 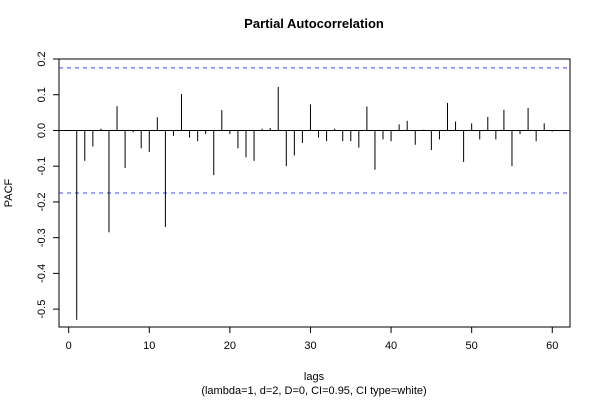 What do you see at coordinates (230, 346) in the screenshot?
I see `x-tick-label-20: 20` at bounding box center [230, 346].